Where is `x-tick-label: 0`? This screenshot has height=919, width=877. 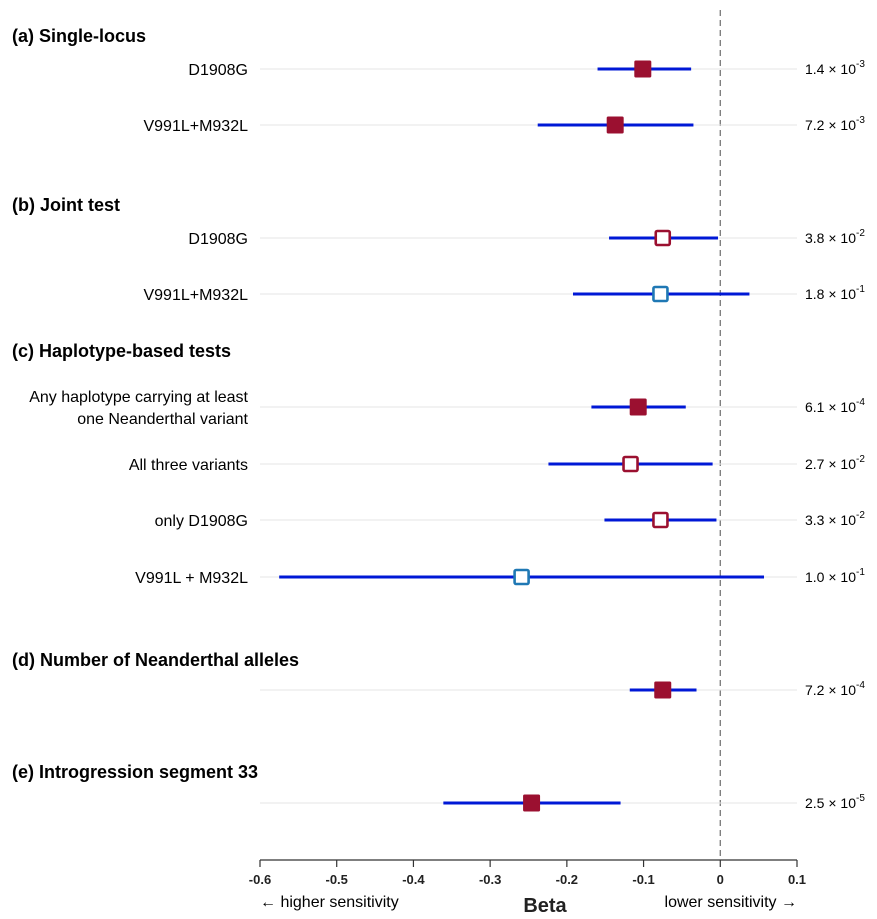 x-tick-label: 0 is located at coordinates (720, 879).